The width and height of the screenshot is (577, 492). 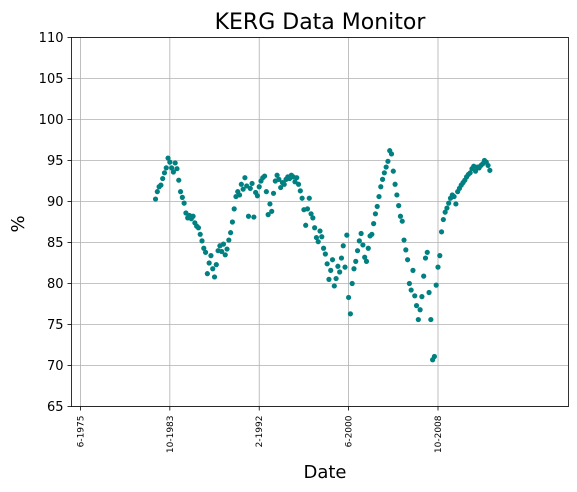 I want to click on y-tick-label: 105, so click(x=51, y=79).